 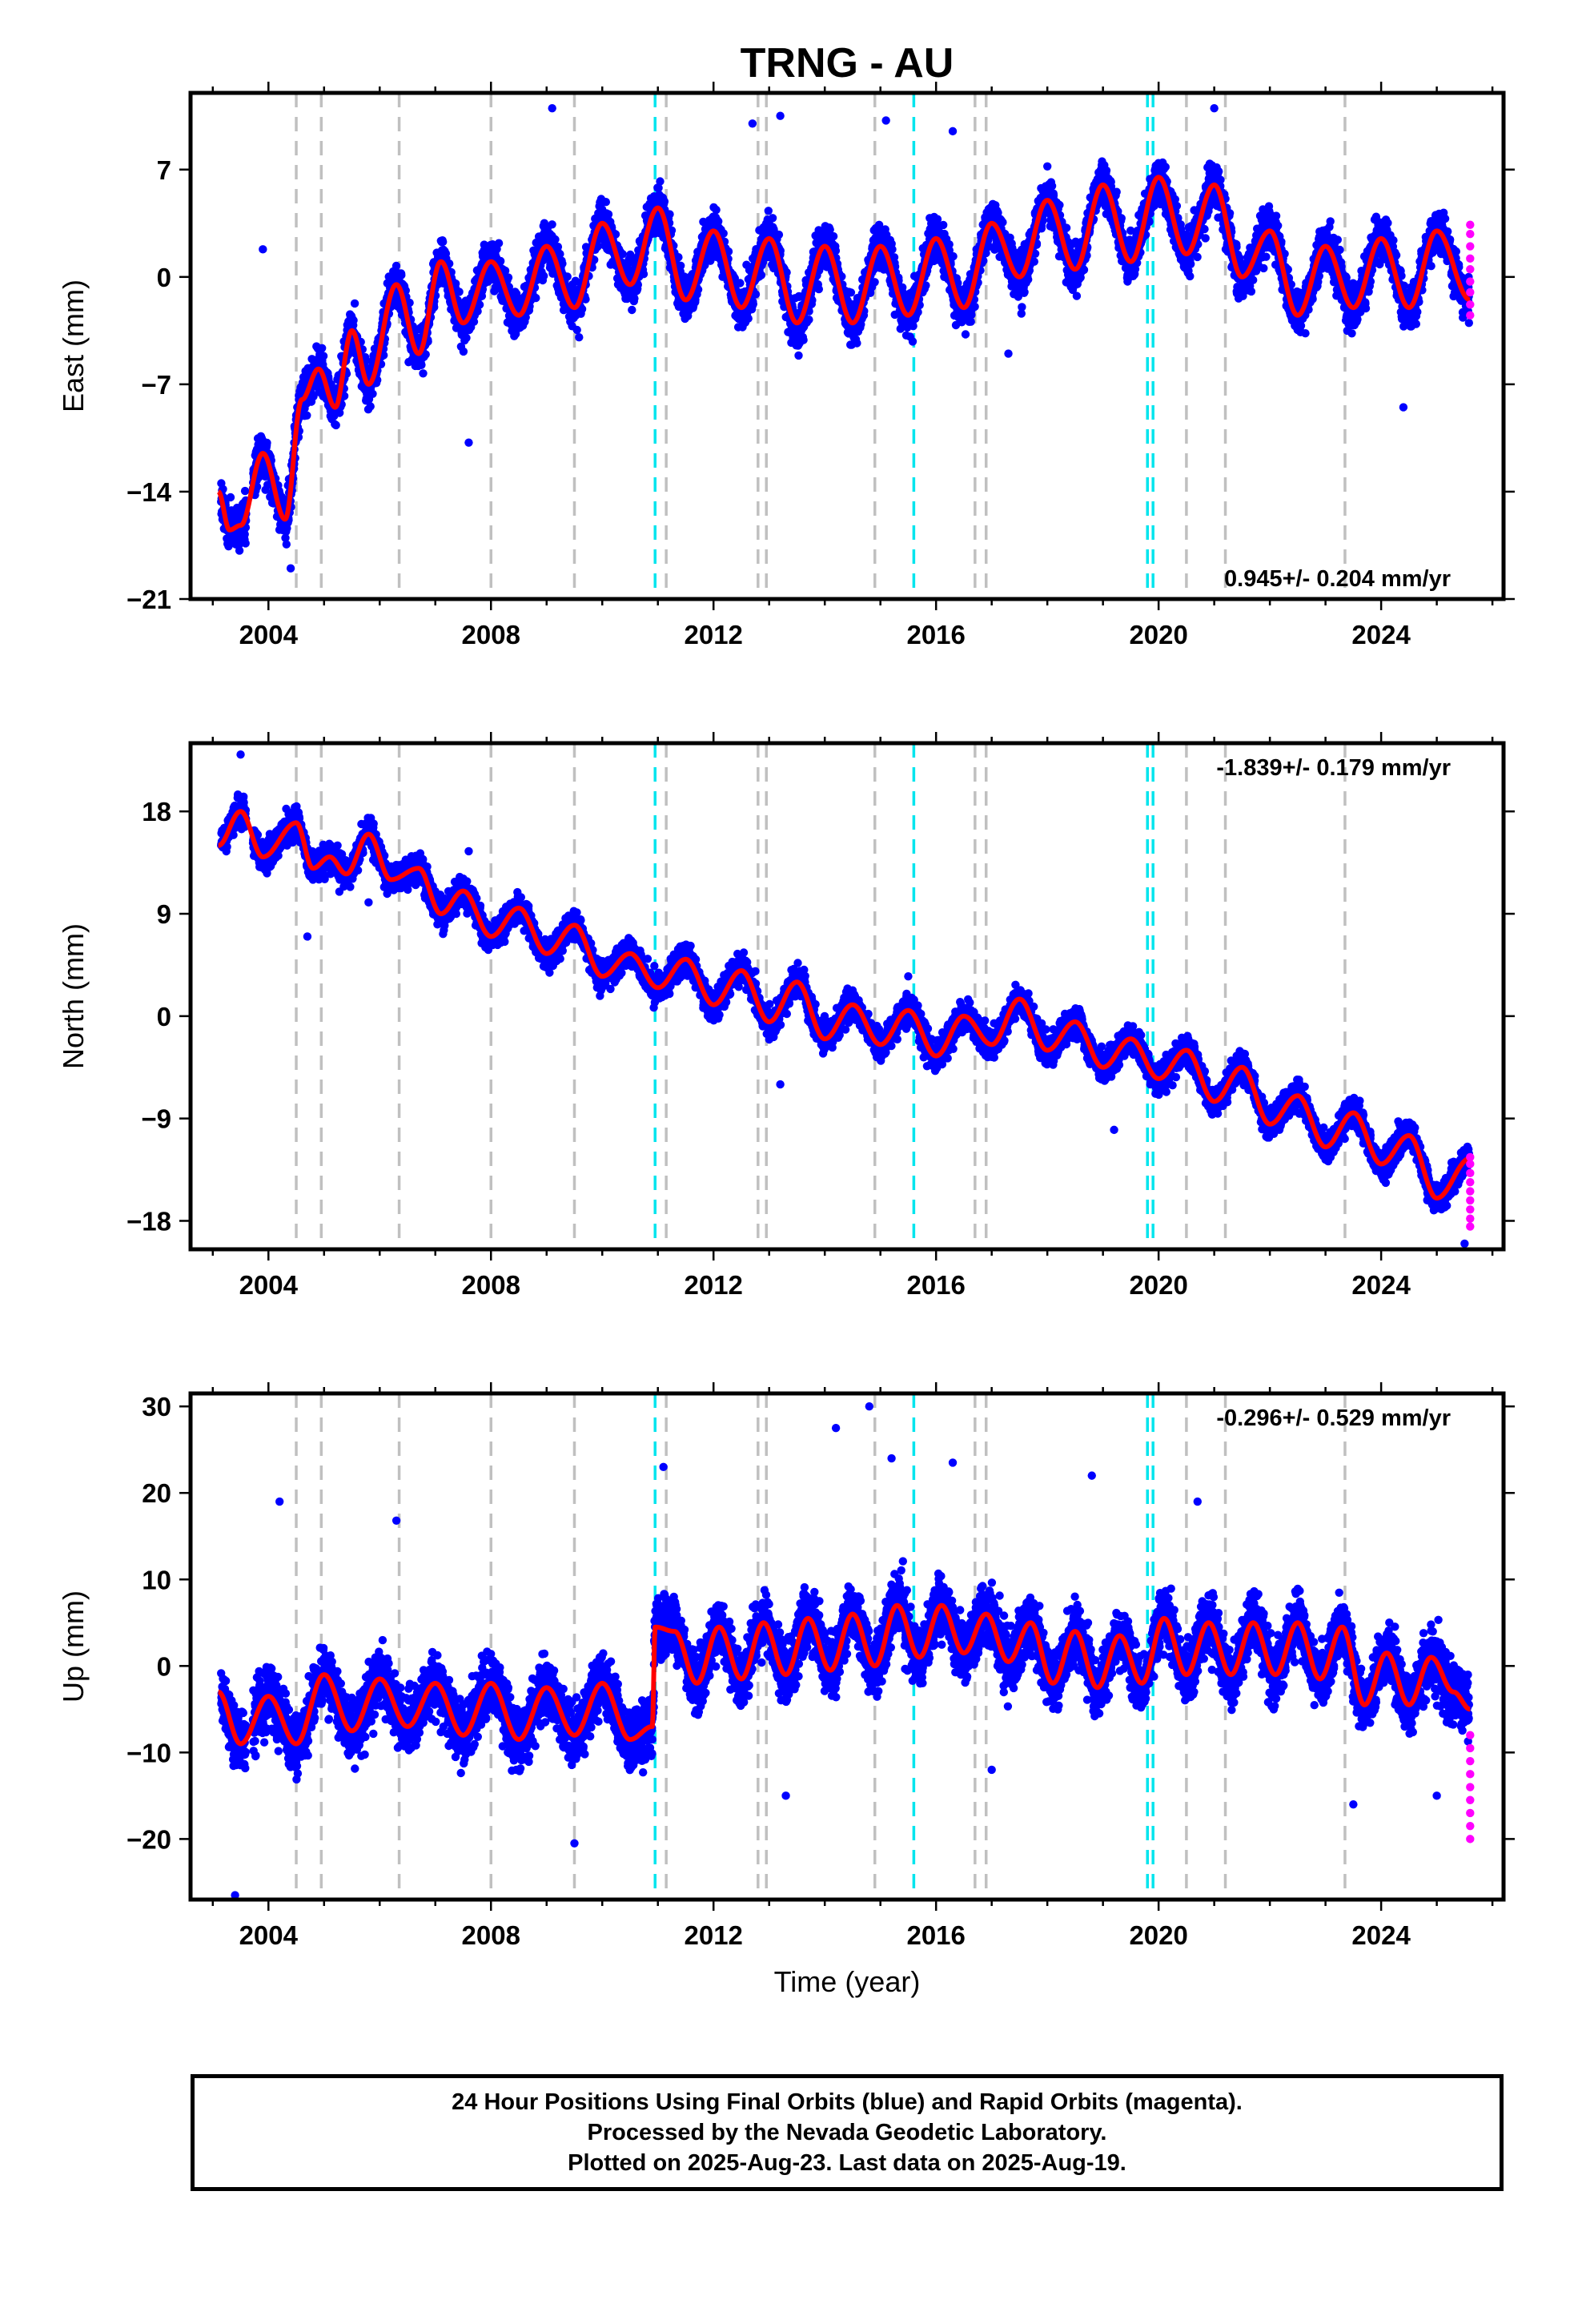 I want to click on chart-title: TRNG - AU, so click(x=847, y=63).